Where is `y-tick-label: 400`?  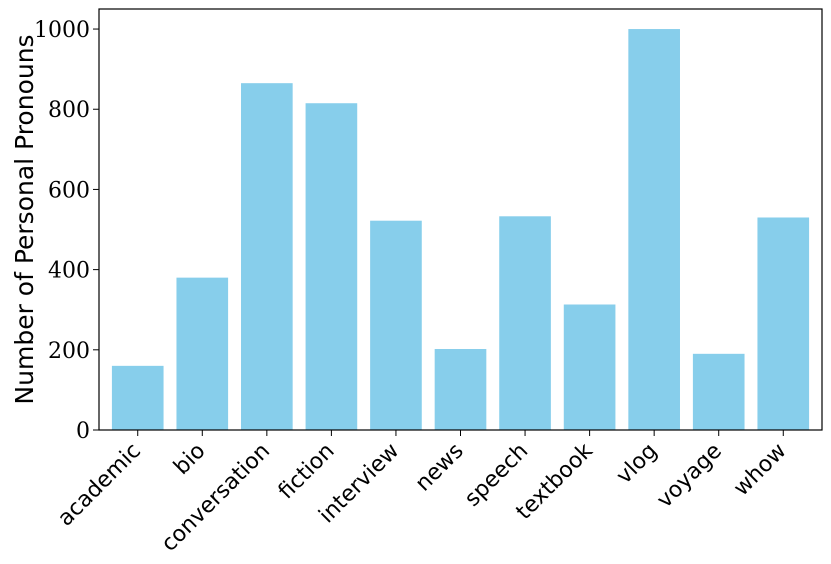
y-tick-label: 400 is located at coordinates (69, 271).